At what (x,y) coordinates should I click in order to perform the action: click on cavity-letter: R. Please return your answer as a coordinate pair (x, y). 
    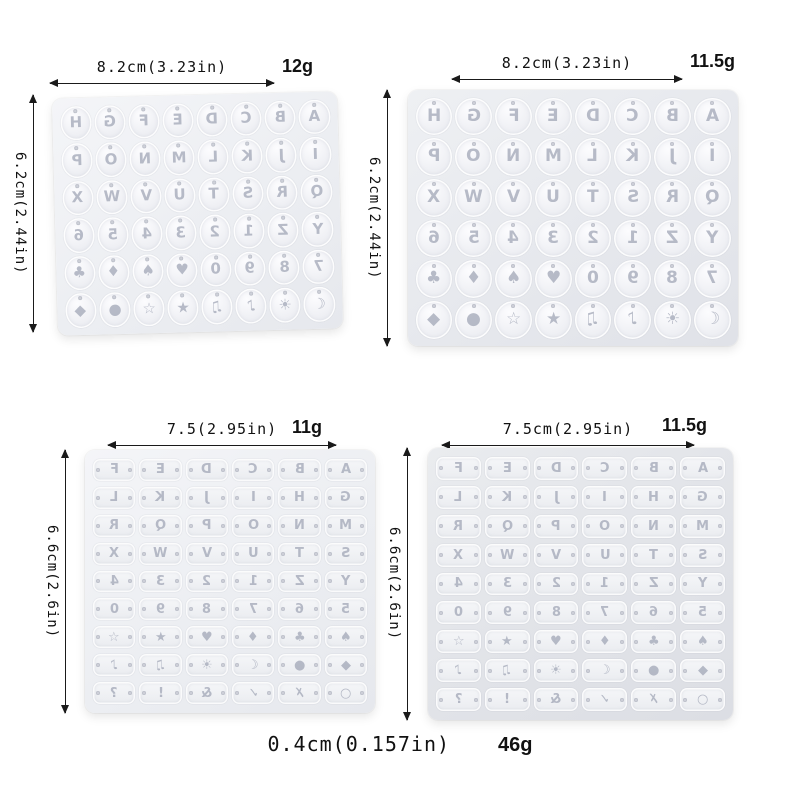
    Looking at the image, I should click on (282, 192).